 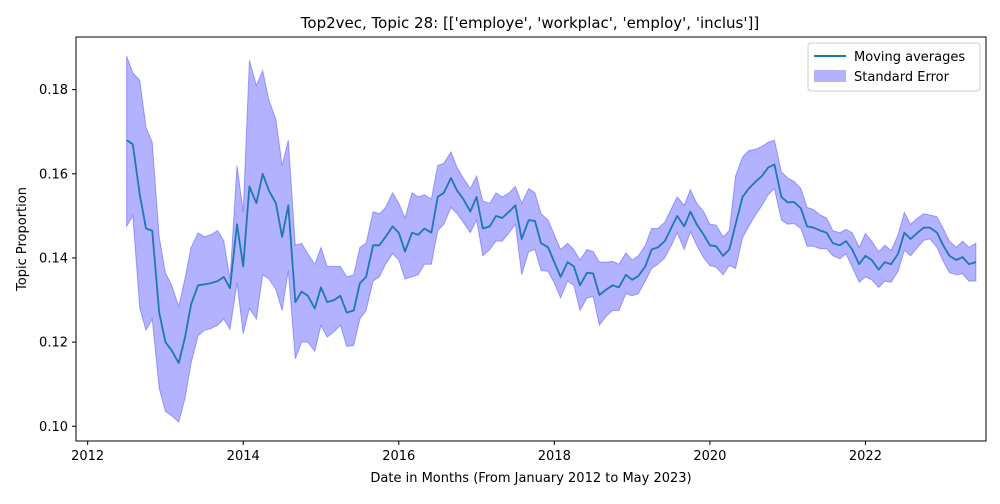 What do you see at coordinates (243, 456) in the screenshot?
I see `x-tick-label: 2014` at bounding box center [243, 456].